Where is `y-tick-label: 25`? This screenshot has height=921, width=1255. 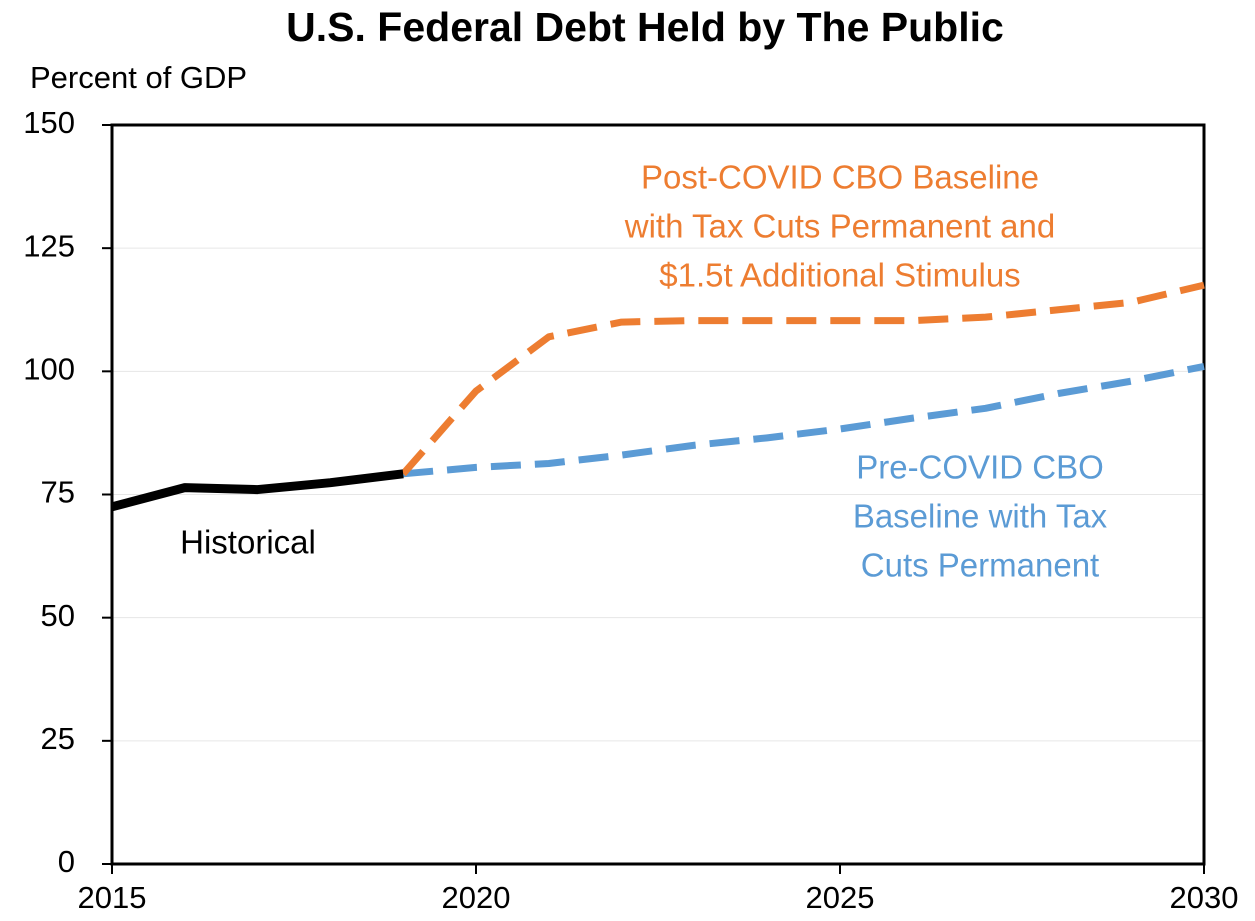
y-tick-label: 25 is located at coordinates (58, 738).